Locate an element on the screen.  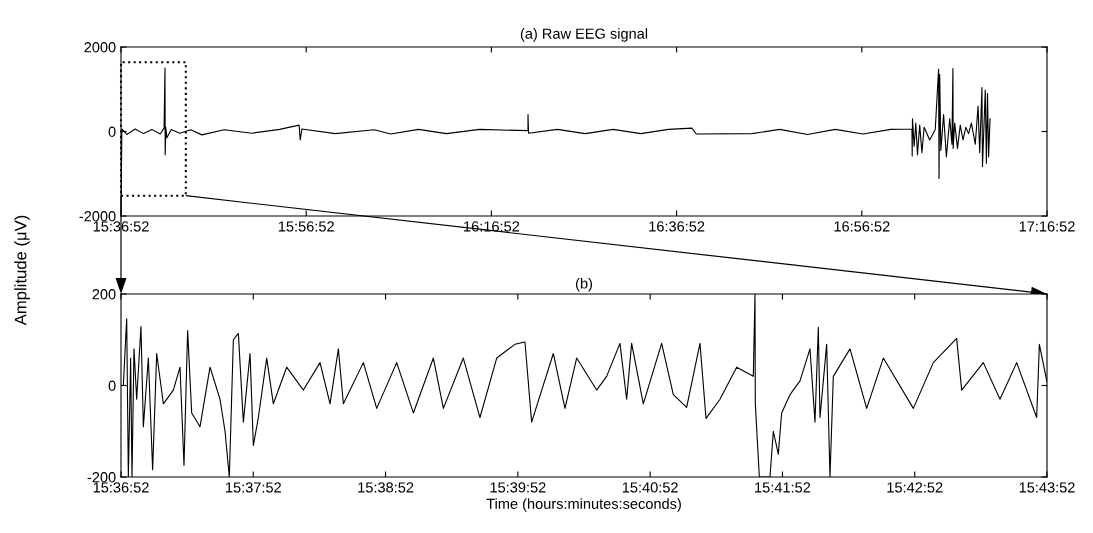
x-tick-label: 16:36:52 is located at coordinates (677, 226).